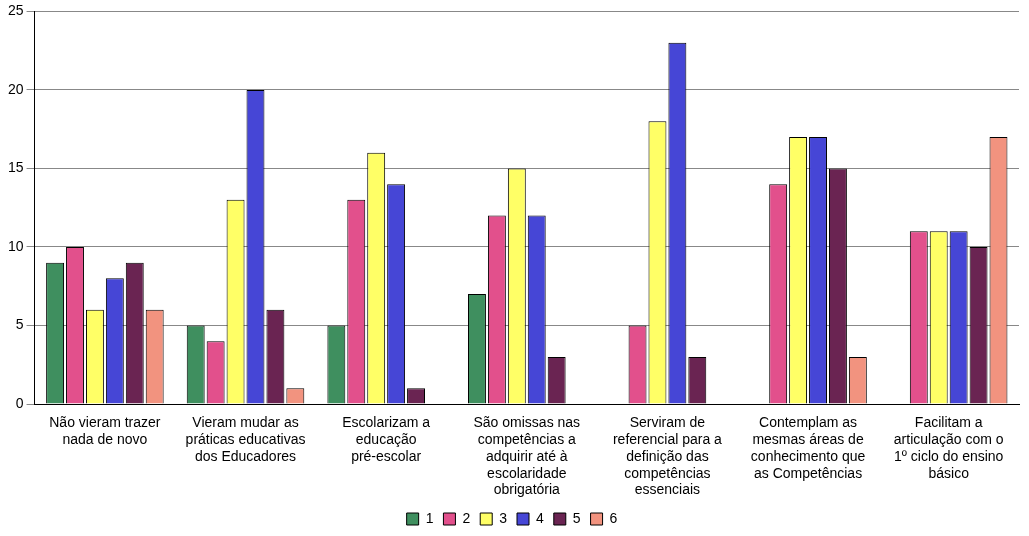  What do you see at coordinates (576, 517) in the screenshot?
I see `legend-label: 5` at bounding box center [576, 517].